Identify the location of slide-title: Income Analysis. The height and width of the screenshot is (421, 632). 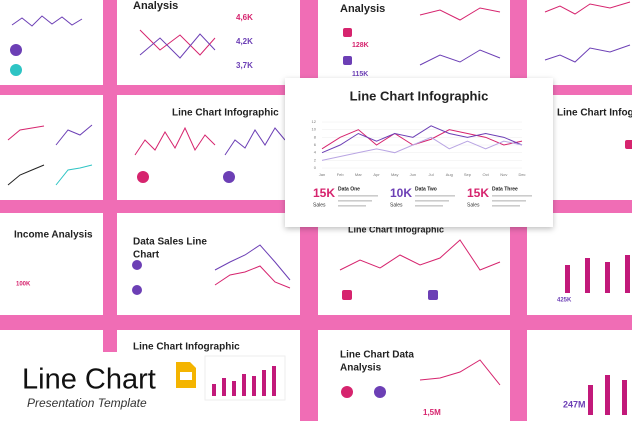
(53, 235).